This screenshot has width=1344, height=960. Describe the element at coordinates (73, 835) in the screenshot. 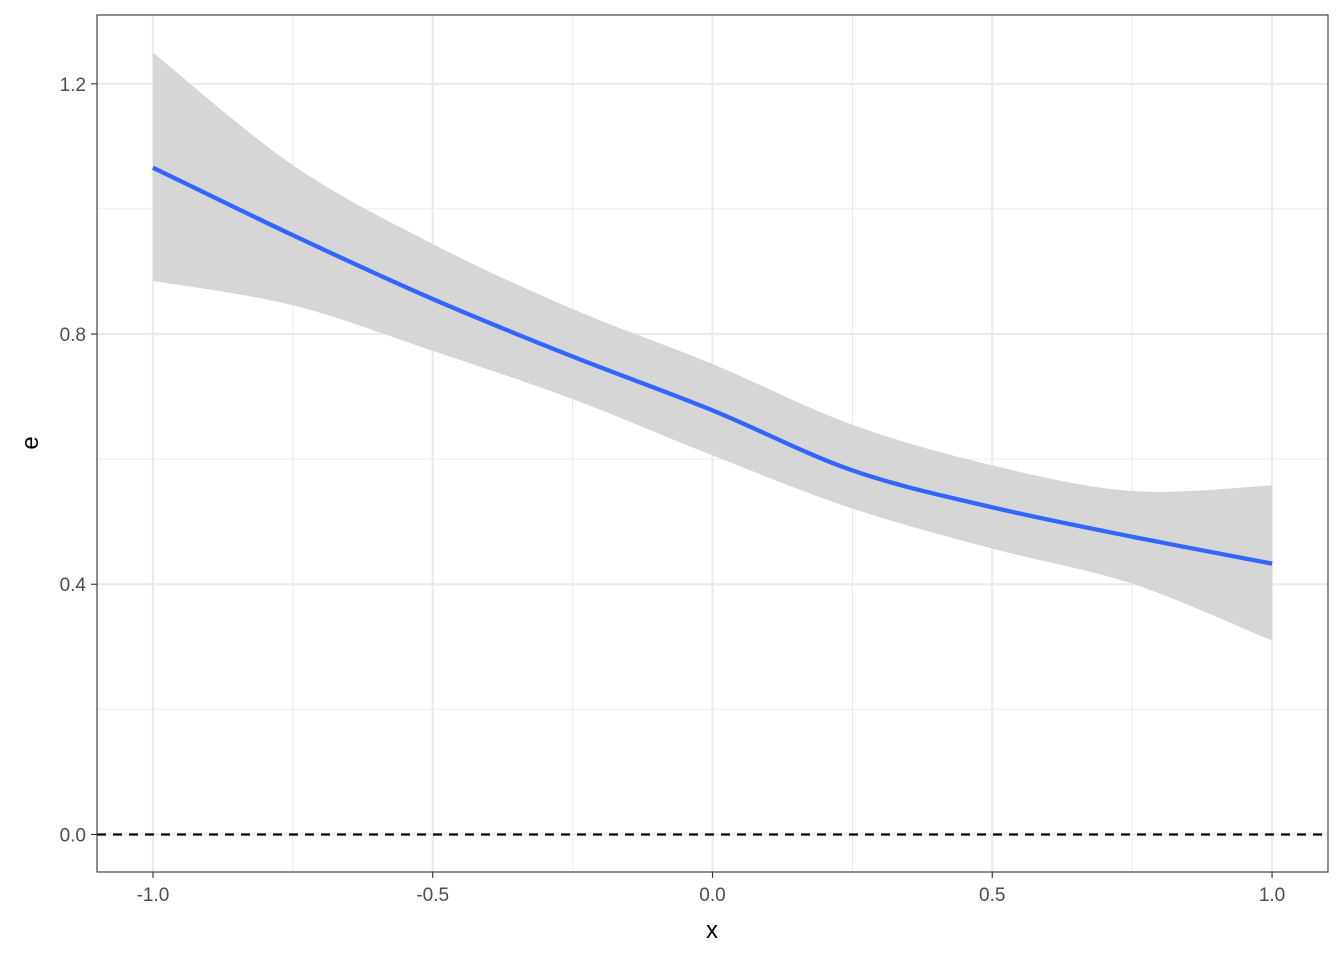

I see `y-tick-label: 0.0` at that location.